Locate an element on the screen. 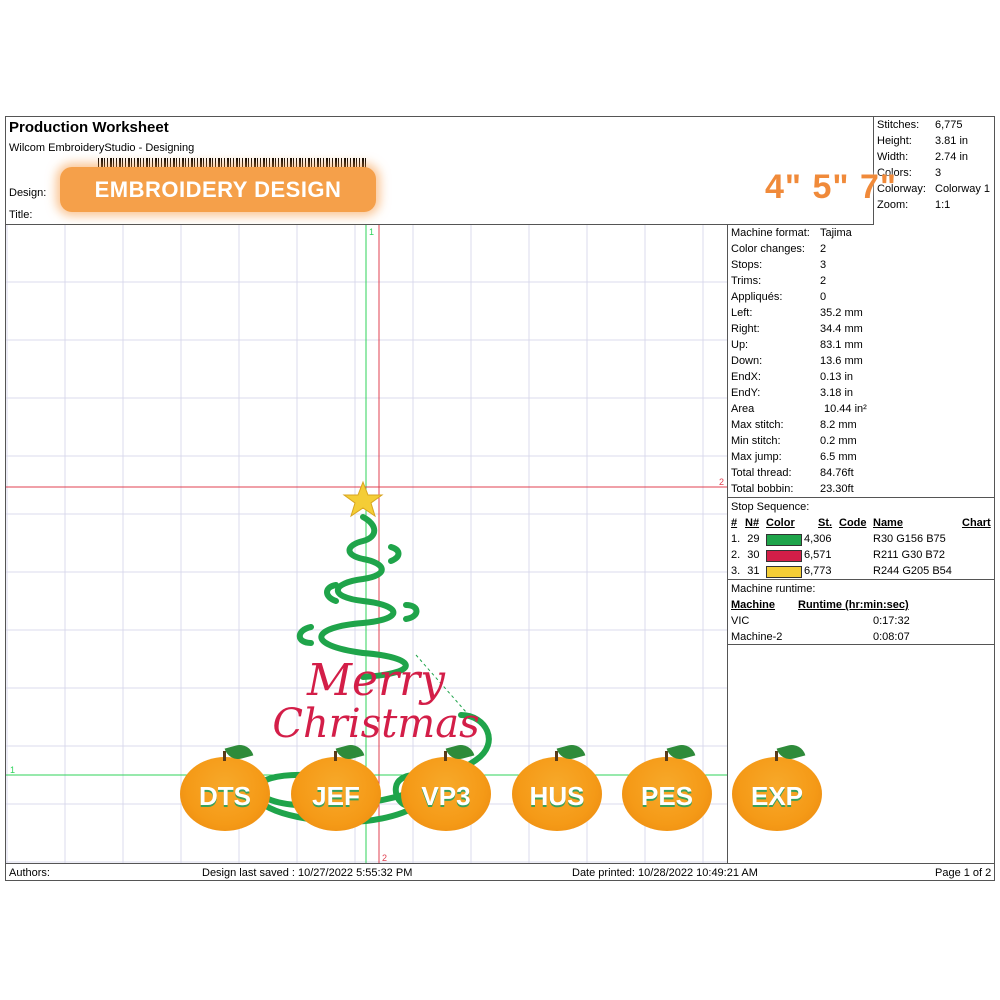 The height and width of the screenshot is (1000, 1000). app-subtitle: Wilcom EmbroideryStudio - Designing is located at coordinates (102, 148).